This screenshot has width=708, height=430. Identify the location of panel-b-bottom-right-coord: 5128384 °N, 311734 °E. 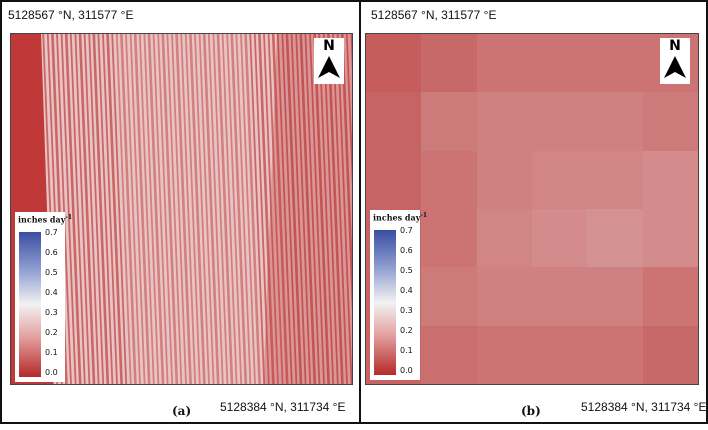
(644, 407).